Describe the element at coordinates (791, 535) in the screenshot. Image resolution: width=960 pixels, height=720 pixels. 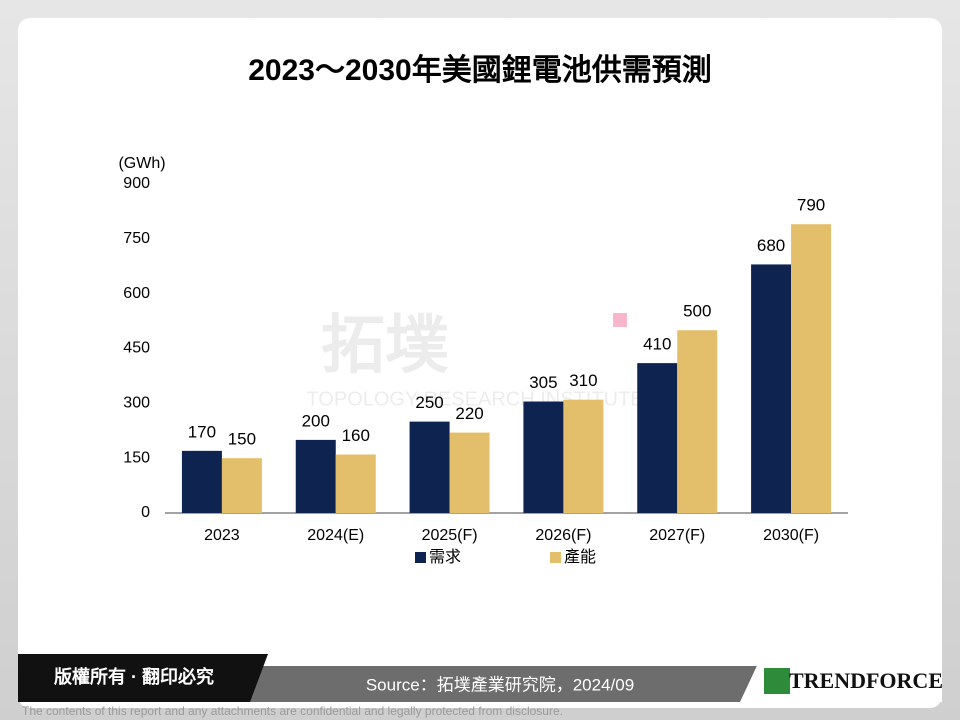
I see `x-tick-label: 2030(F)` at that location.